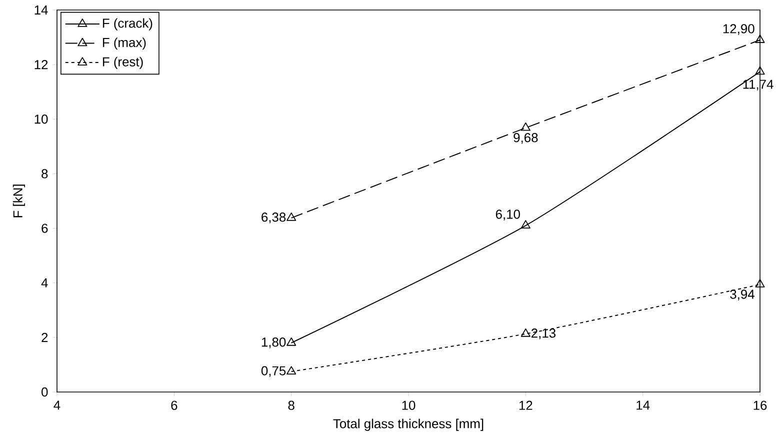 This screenshot has height=435, width=784. Describe the element at coordinates (760, 405) in the screenshot. I see `x-tick-label: 16` at that location.